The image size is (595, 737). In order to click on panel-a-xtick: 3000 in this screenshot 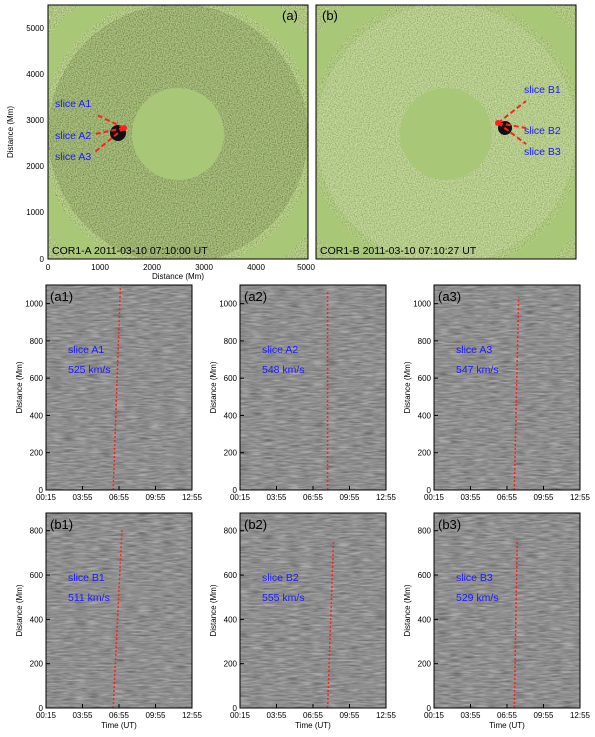, I will do `click(204, 267)`.